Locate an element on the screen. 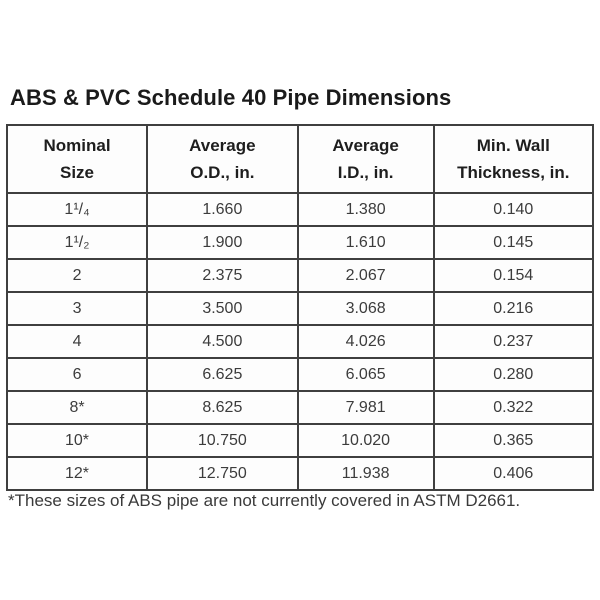  table-cell-id: 1.610 is located at coordinates (365, 242).